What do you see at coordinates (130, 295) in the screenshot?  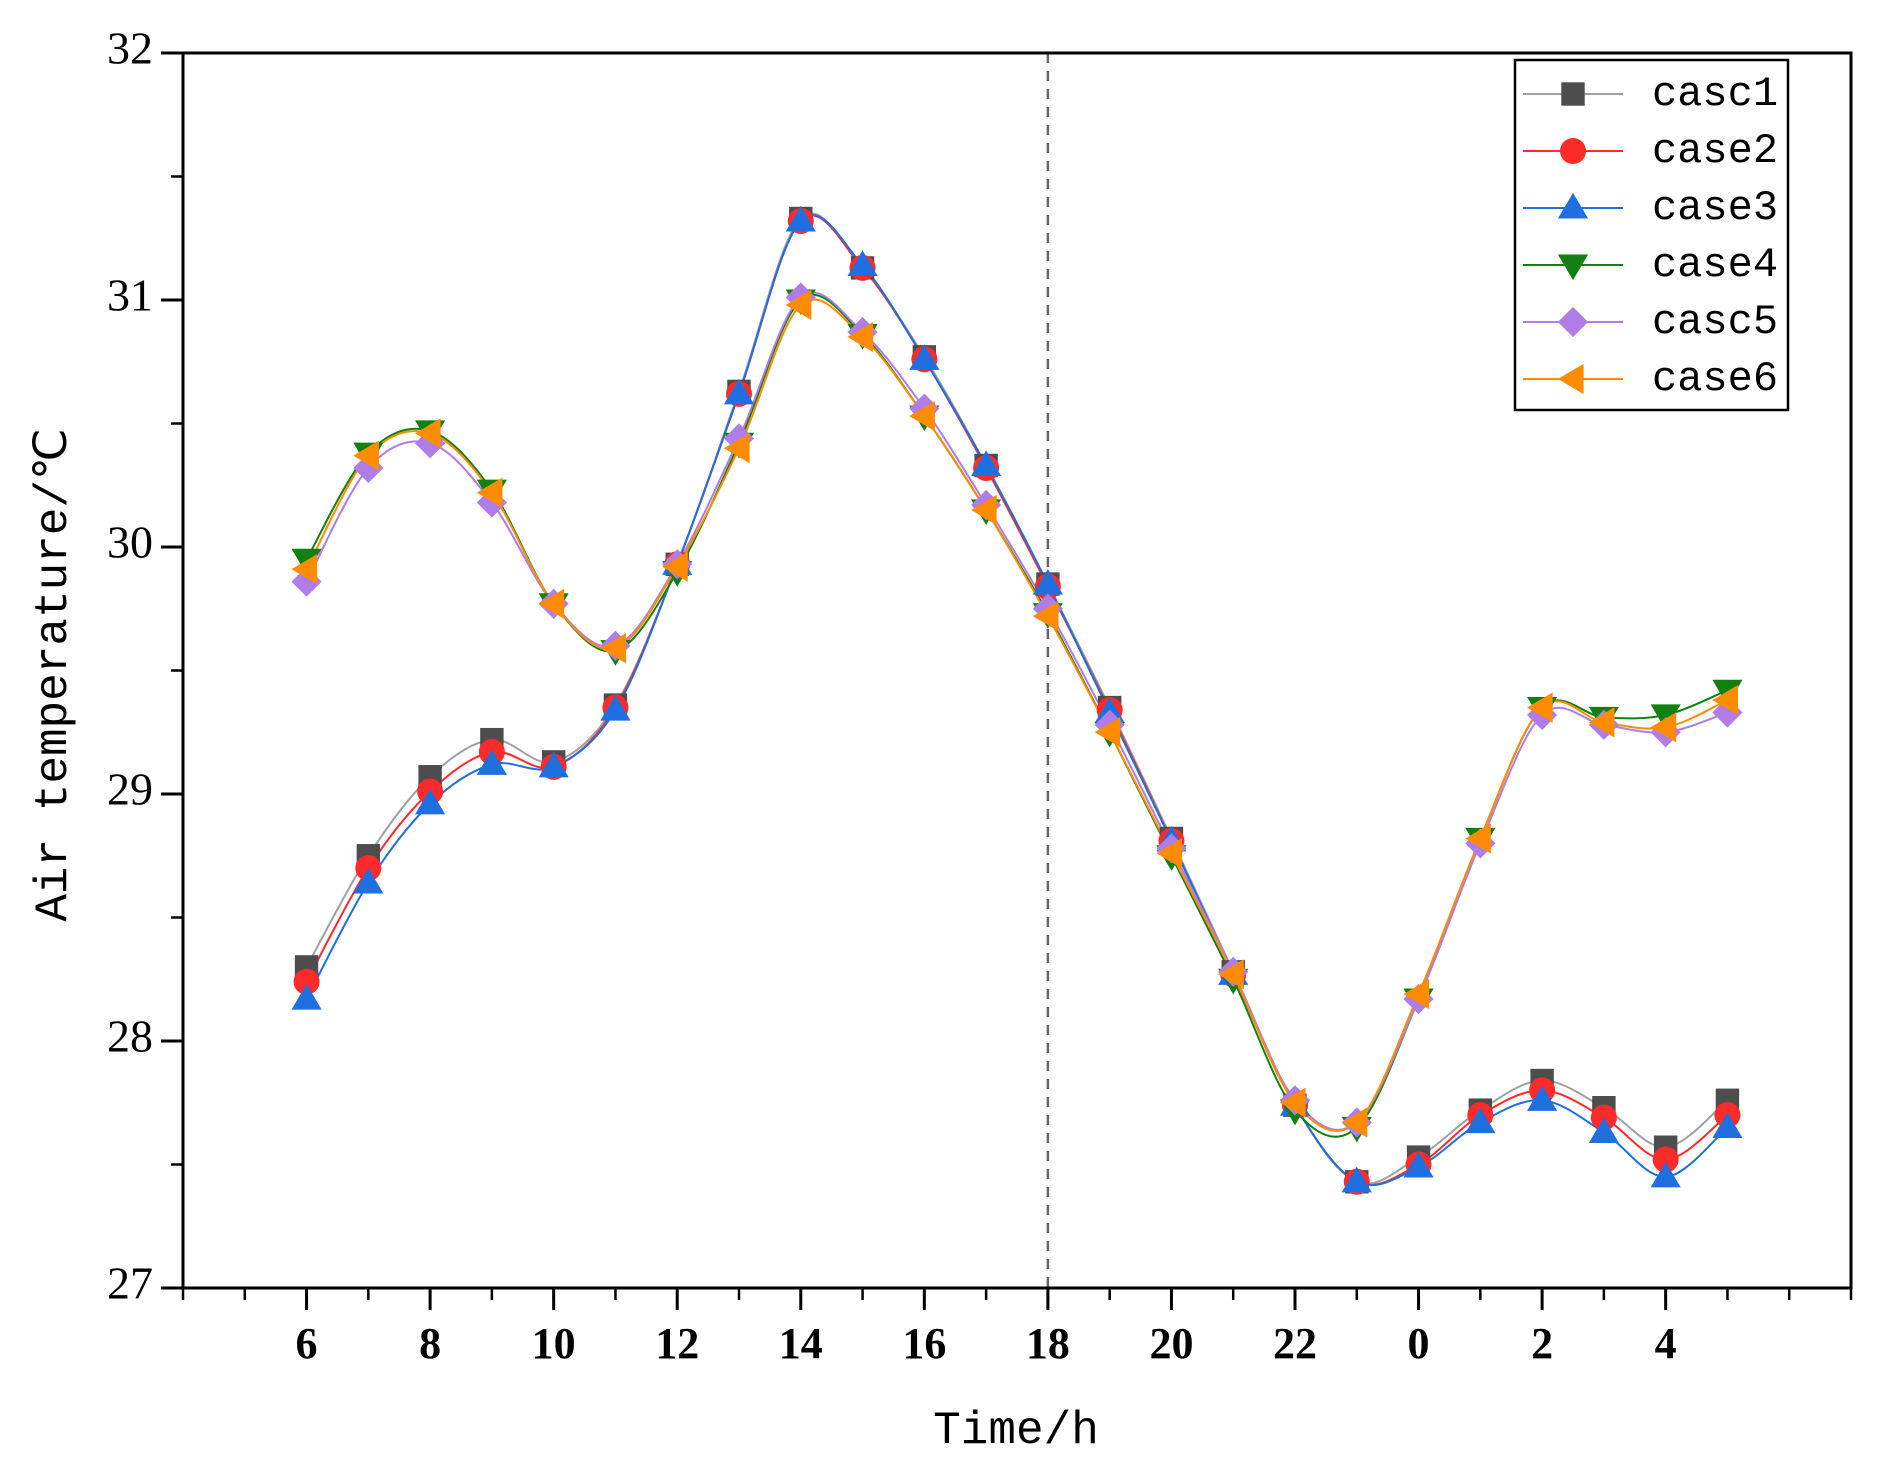 I see `y-tick-label: 31` at bounding box center [130, 295].